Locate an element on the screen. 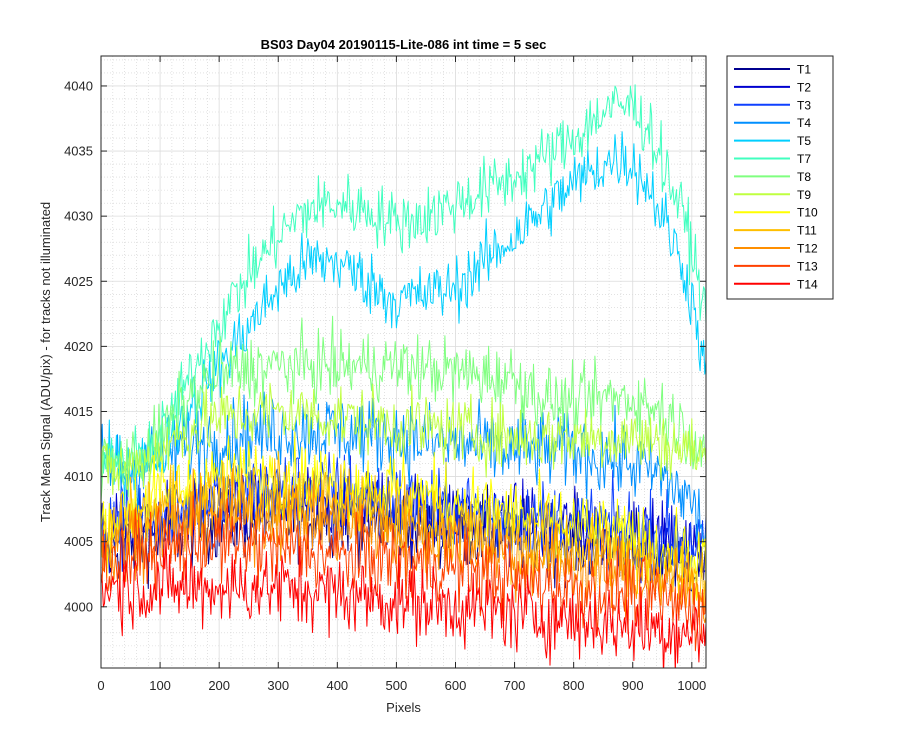 The image size is (900, 750). series-line-t4 is located at coordinates (403, 469).